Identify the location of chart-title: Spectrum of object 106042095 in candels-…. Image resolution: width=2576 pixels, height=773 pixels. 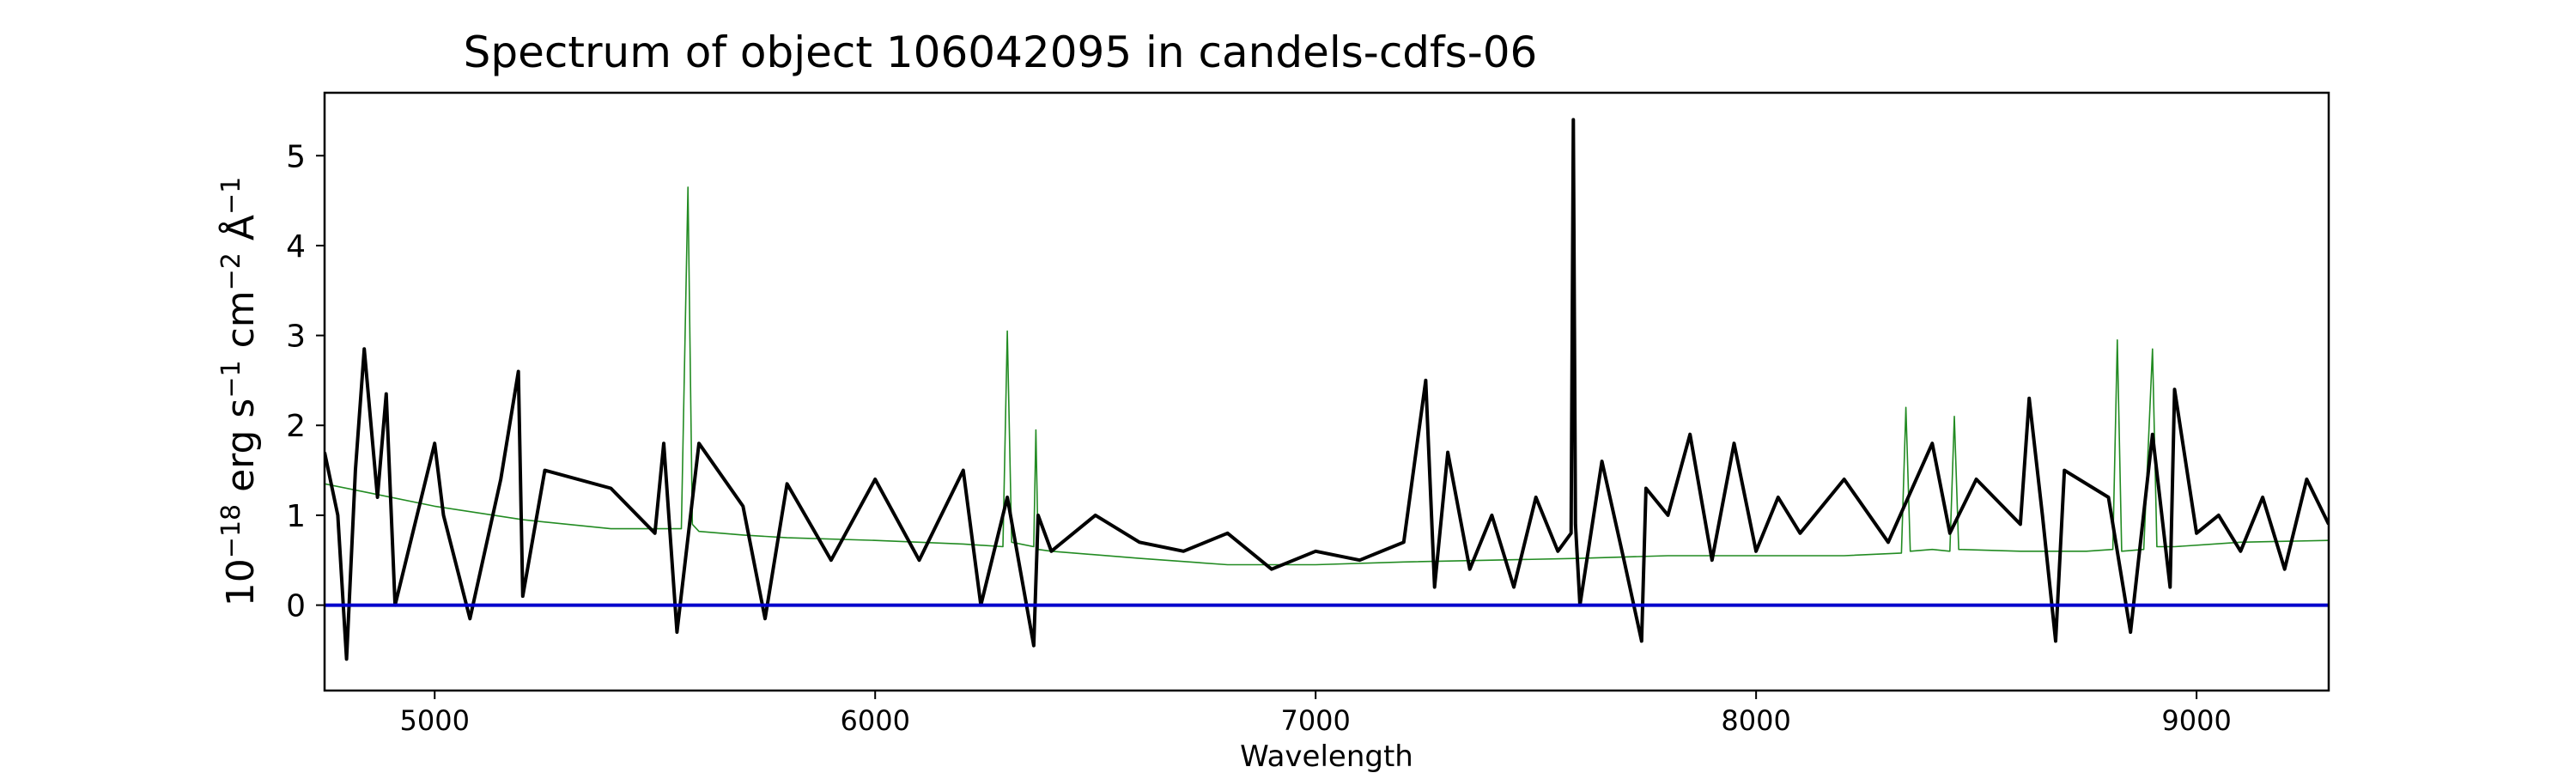
(1001, 52).